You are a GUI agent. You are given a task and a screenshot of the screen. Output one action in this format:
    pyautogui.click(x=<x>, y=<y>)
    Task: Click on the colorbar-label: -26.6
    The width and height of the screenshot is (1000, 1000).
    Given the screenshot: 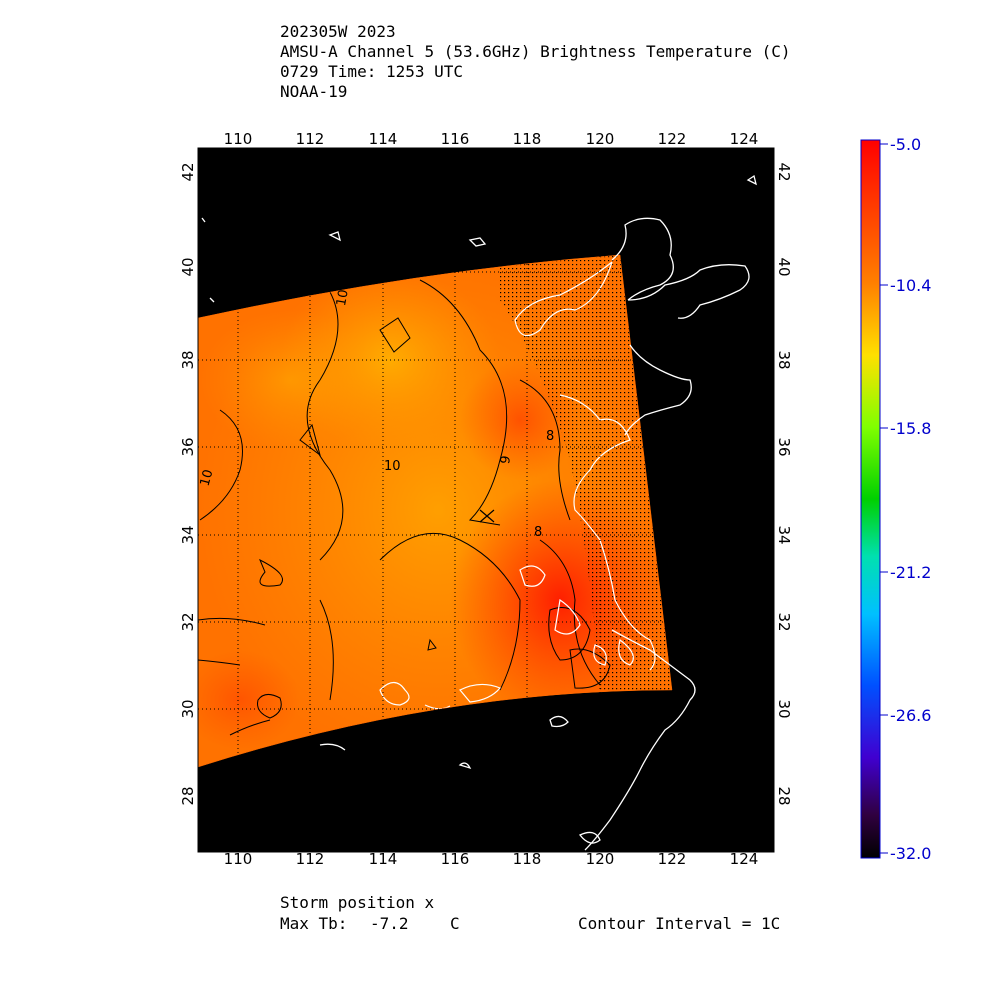 What is the action you would take?
    pyautogui.click(x=910, y=715)
    